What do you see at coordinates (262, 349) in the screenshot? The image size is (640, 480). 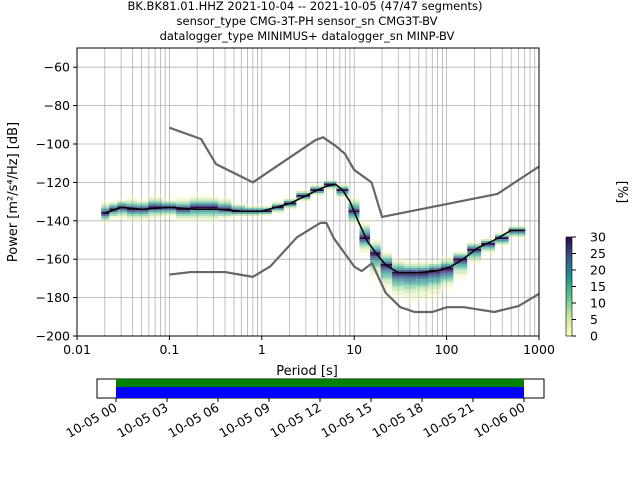 I see `x-tick-label: 1` at bounding box center [262, 349].